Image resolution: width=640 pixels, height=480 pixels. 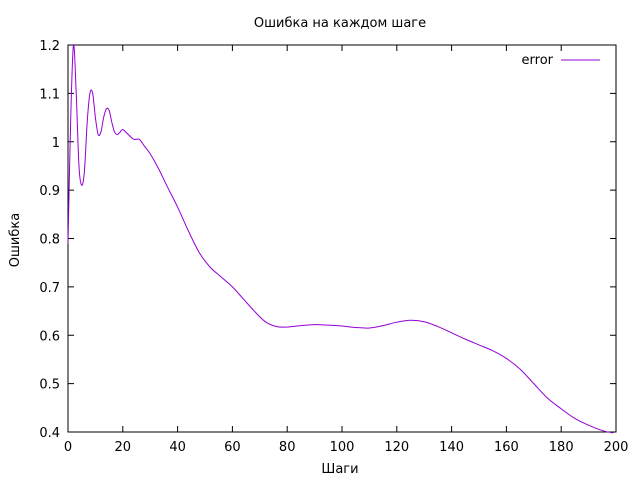 What do you see at coordinates (561, 447) in the screenshot?
I see `x-tick-label: 180` at bounding box center [561, 447].